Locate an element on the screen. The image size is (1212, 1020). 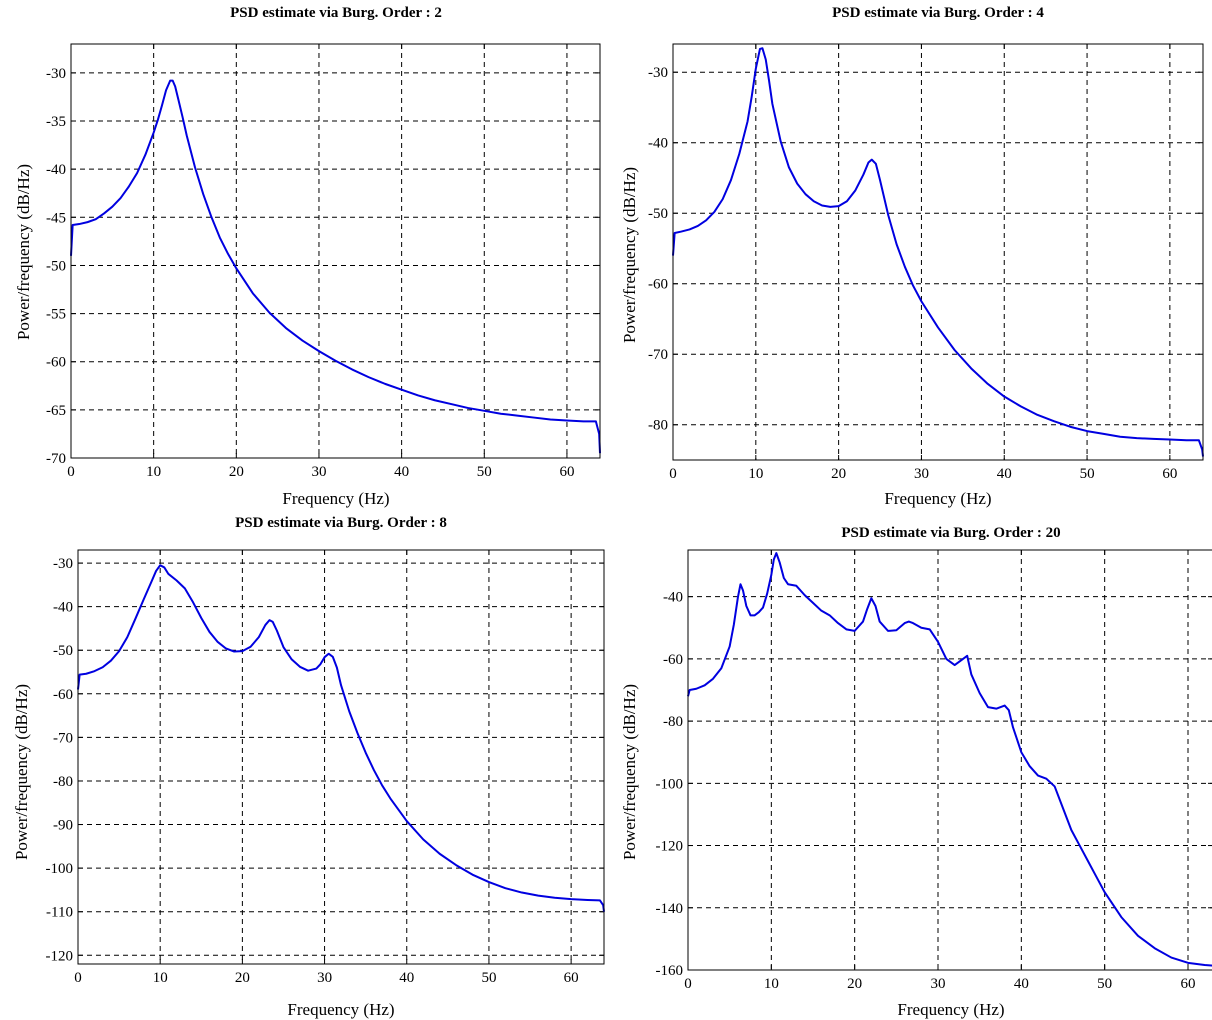
y-tick-label: -160 is located at coordinates (670, 971).